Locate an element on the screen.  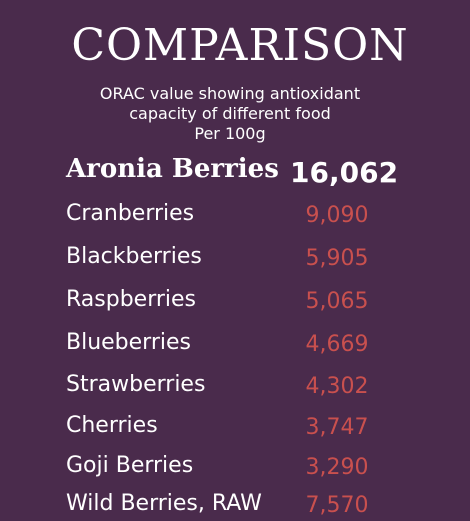
item-value: 16,062 is located at coordinates (344, 172).